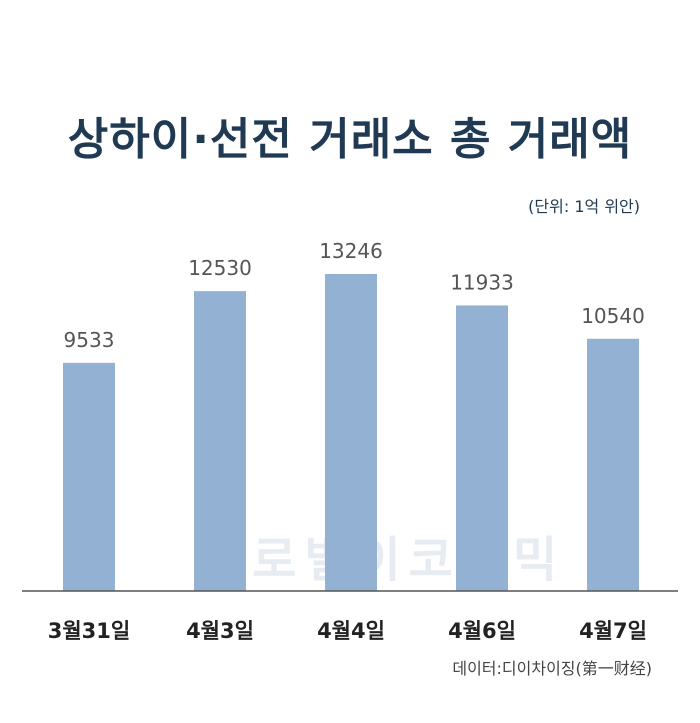  Describe the element at coordinates (220, 268) in the screenshot. I see `value-label-1: 12530` at that location.